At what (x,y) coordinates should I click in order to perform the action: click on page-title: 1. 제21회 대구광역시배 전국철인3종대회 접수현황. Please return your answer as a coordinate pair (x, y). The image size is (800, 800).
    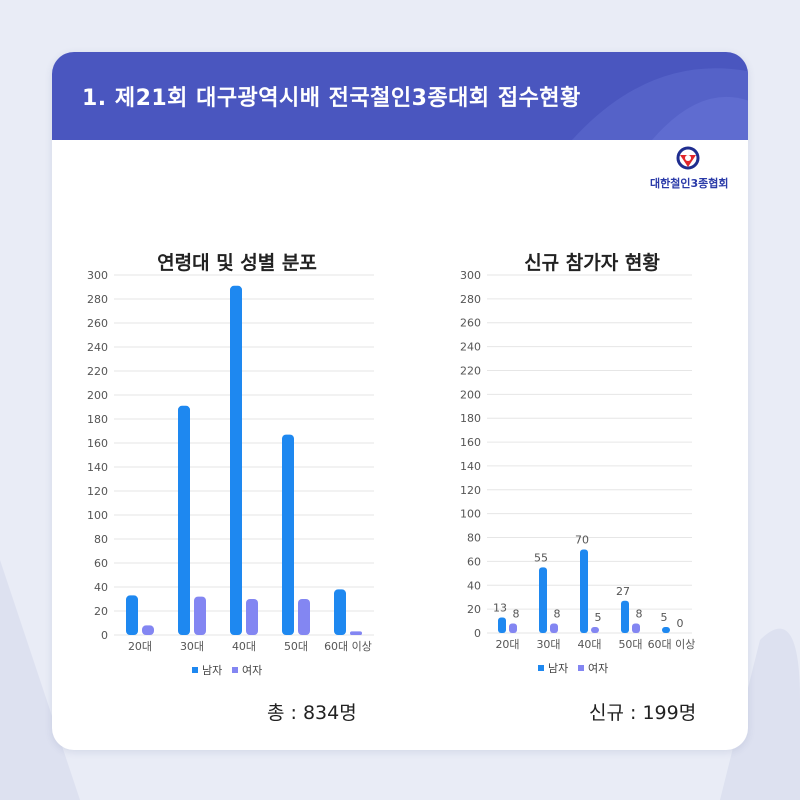
    Looking at the image, I should click on (331, 98).